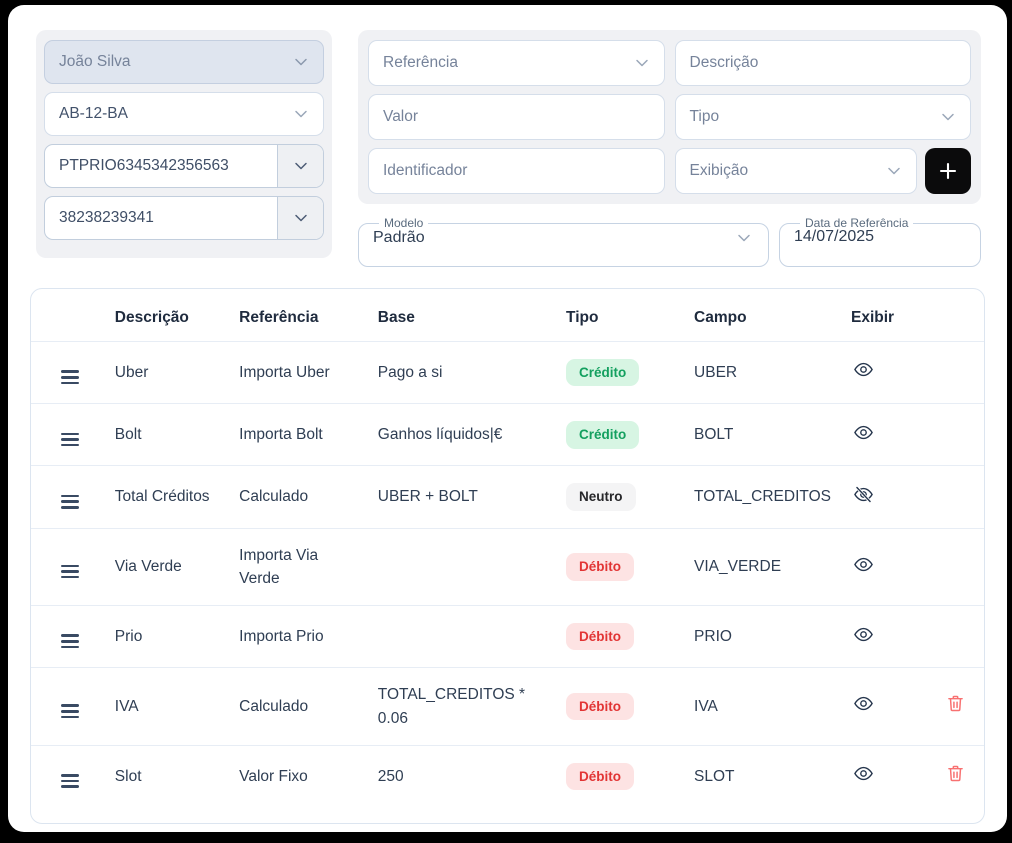 Image resolution: width=1012 pixels, height=843 pixels. Describe the element at coordinates (762, 636) in the screenshot. I see `cell-campo: PRIO` at that location.